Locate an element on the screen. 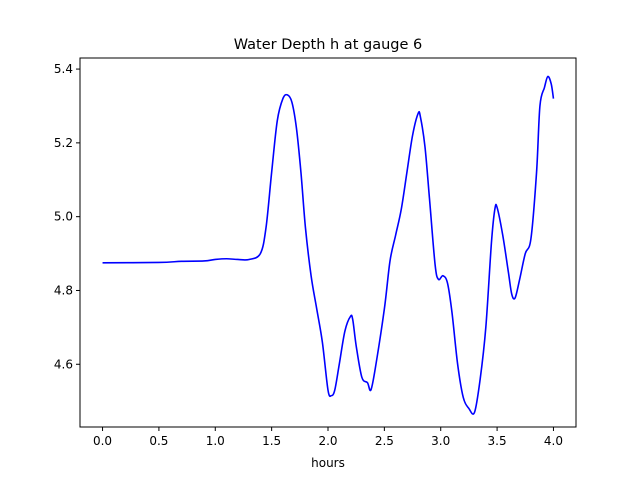 The width and height of the screenshot is (640, 480). y-tick-label: 4.8 is located at coordinates (63, 290).